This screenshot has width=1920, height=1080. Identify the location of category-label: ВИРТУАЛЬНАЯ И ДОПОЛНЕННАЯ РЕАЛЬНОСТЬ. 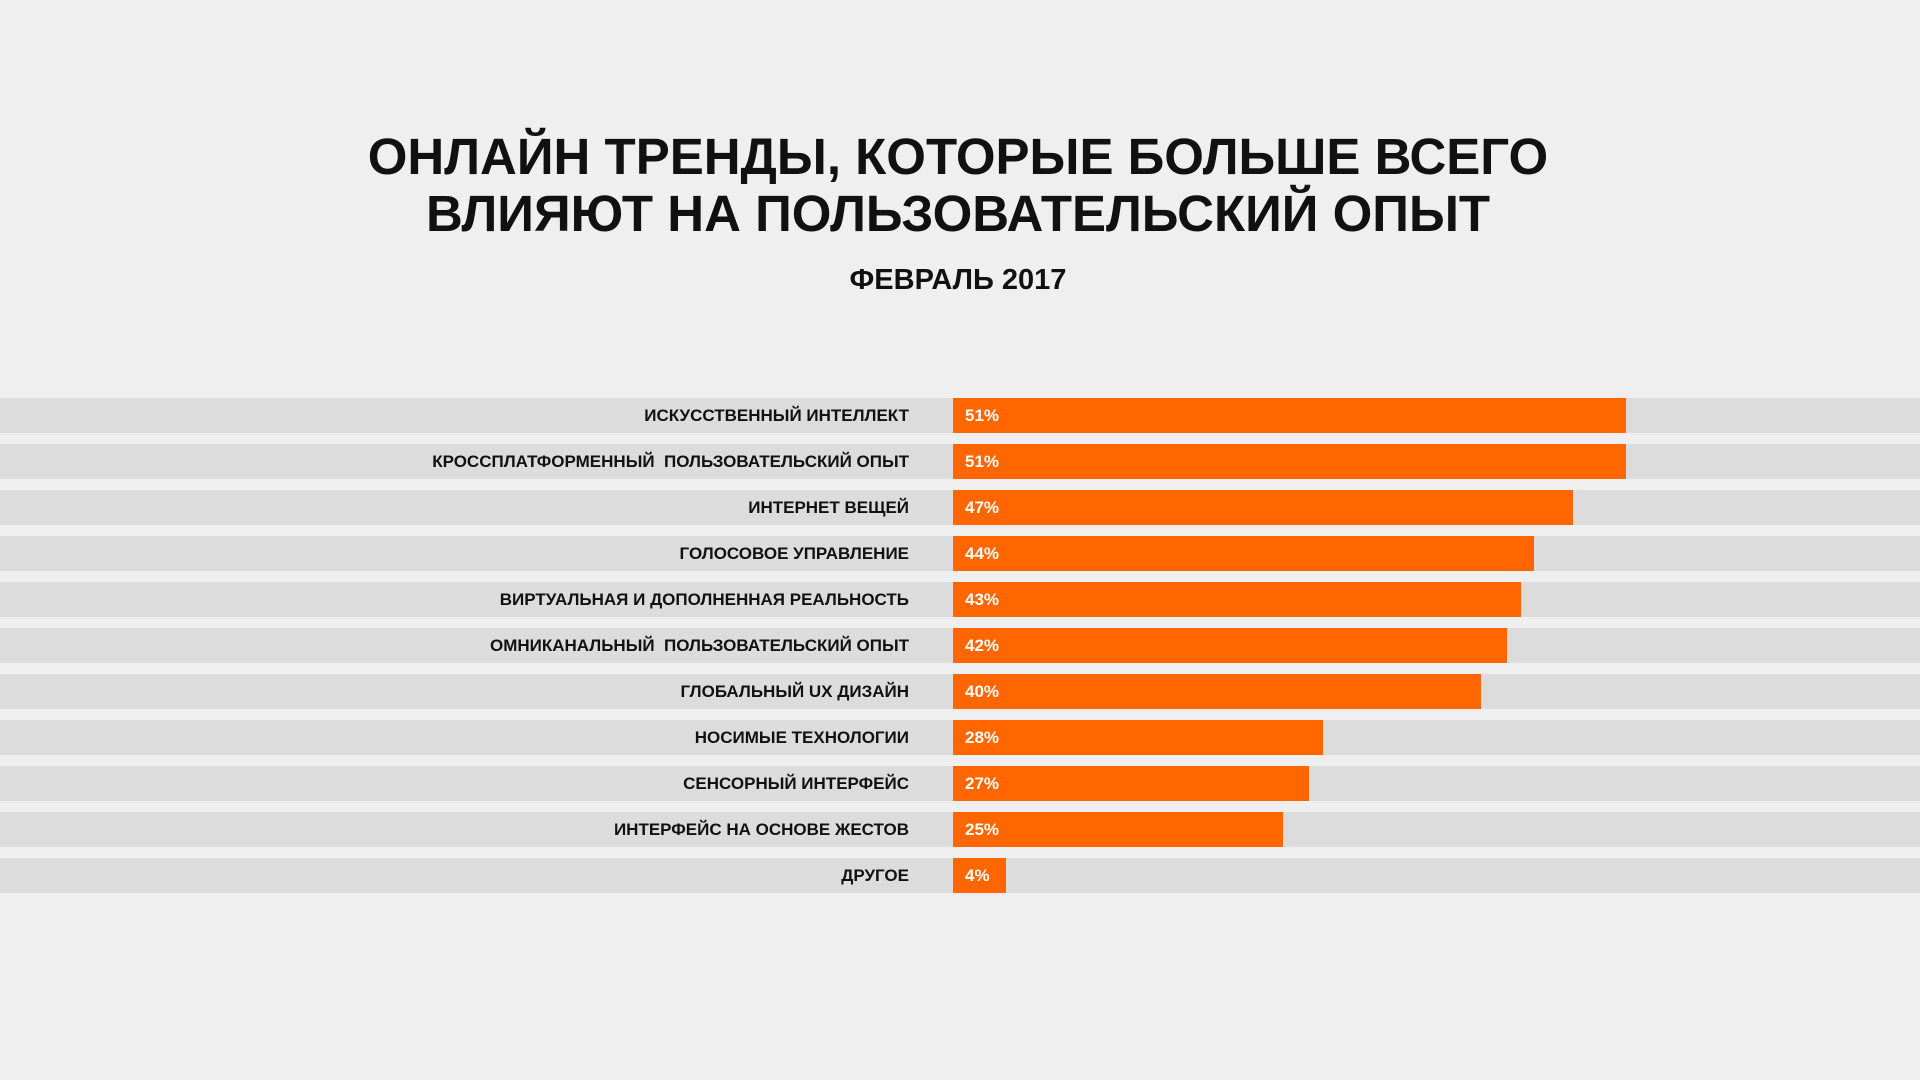
(704, 599).